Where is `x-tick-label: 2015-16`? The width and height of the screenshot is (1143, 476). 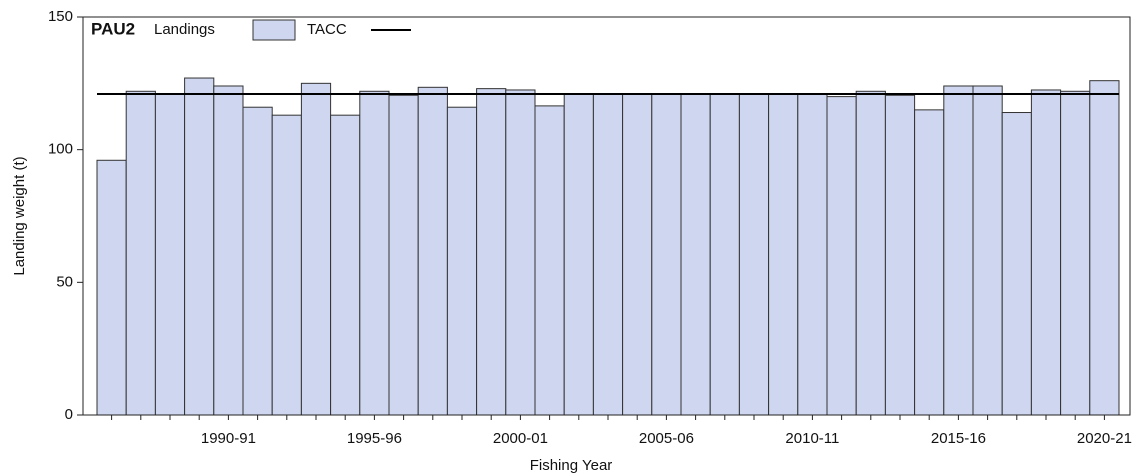 x-tick-label: 2015-16 is located at coordinates (958, 438).